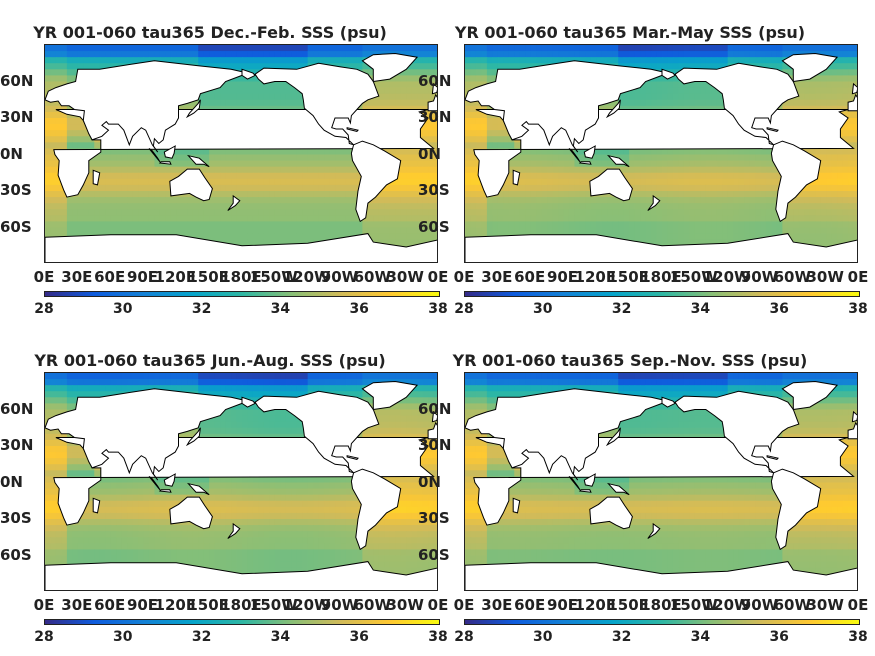 The image size is (875, 656). Describe the element at coordinates (210, 32) in the screenshot. I see `panel-title: YR 001-060 tau365 Dec.-Feb. SSS (psu)` at that location.